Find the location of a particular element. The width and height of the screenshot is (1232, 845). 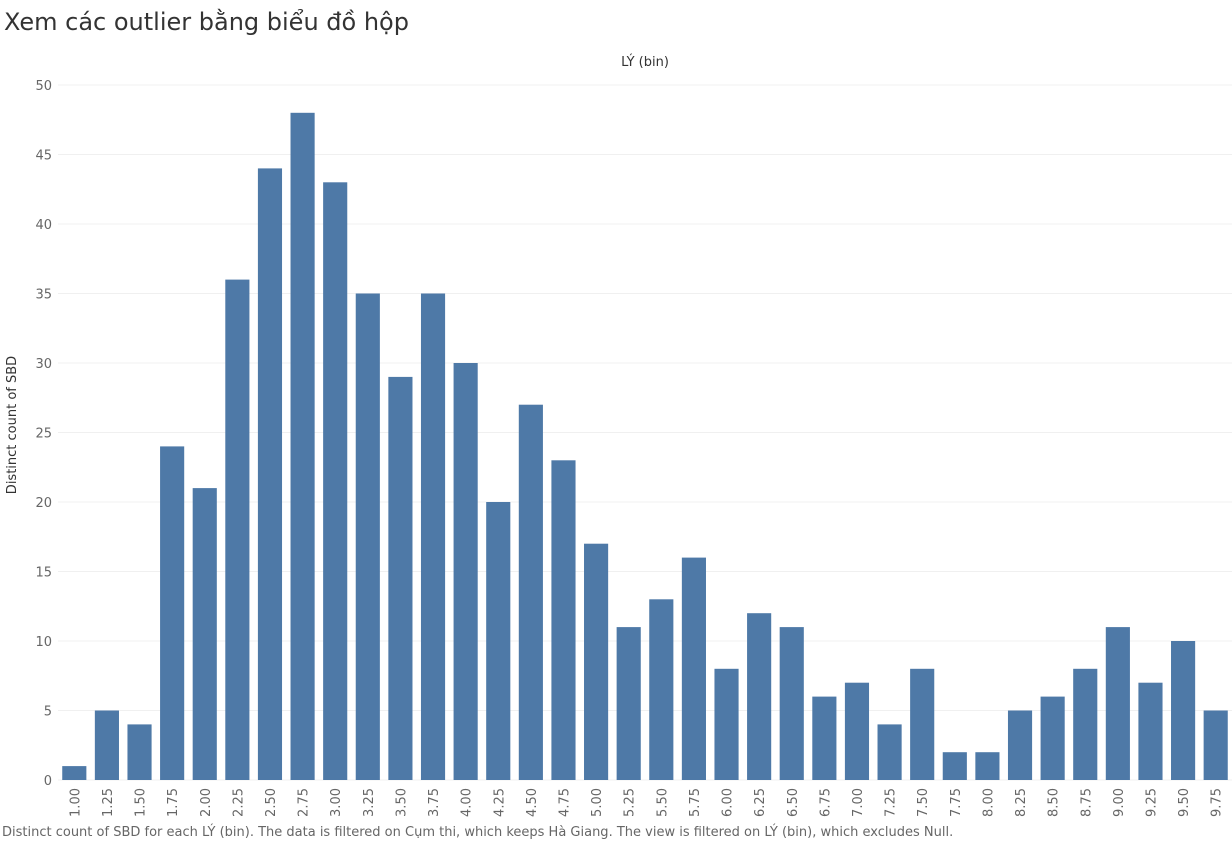

bar-3.00 is located at coordinates (335, 481).